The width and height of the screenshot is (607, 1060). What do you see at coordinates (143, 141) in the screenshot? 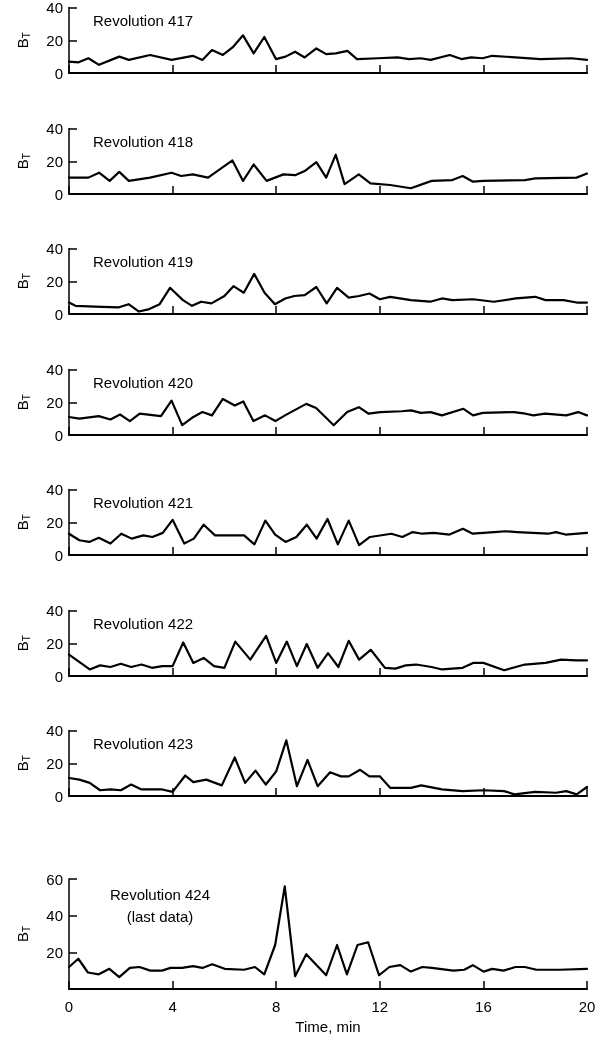
I see `annotation: Revolution 418` at bounding box center [143, 141].